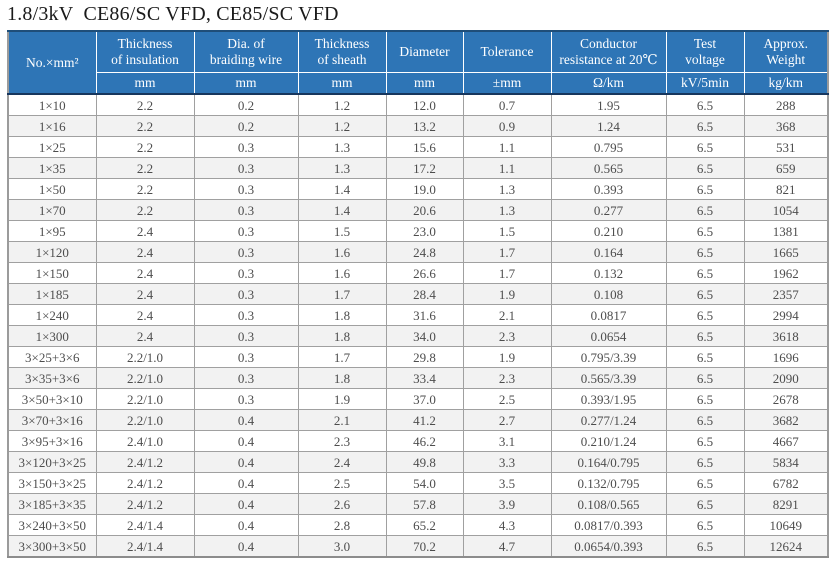 The width and height of the screenshot is (830, 563). I want to click on cell-value: 1.24, so click(608, 126).